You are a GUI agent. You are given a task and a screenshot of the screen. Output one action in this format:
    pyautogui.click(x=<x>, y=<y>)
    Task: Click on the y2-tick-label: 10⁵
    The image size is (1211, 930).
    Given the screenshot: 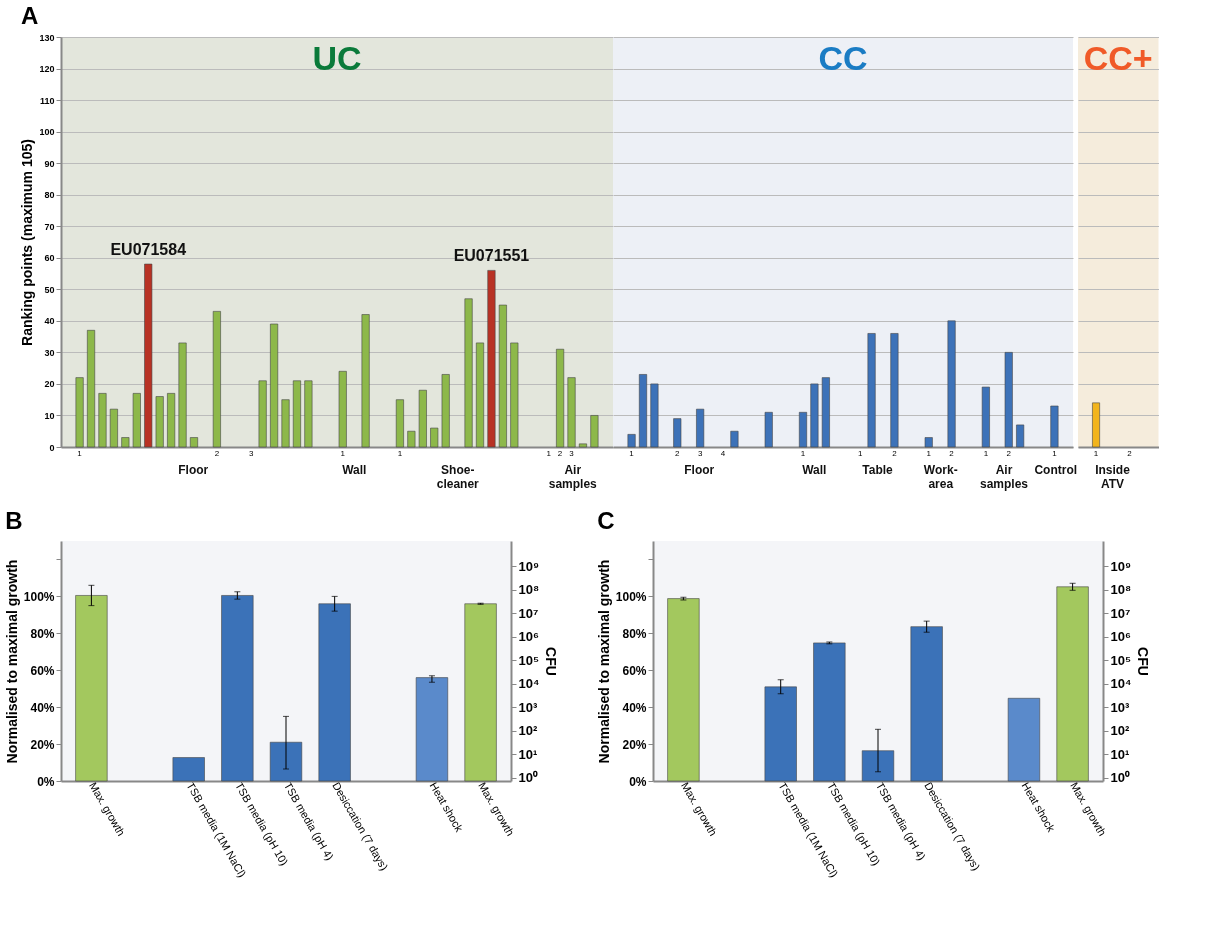 What is the action you would take?
    pyautogui.click(x=529, y=660)
    